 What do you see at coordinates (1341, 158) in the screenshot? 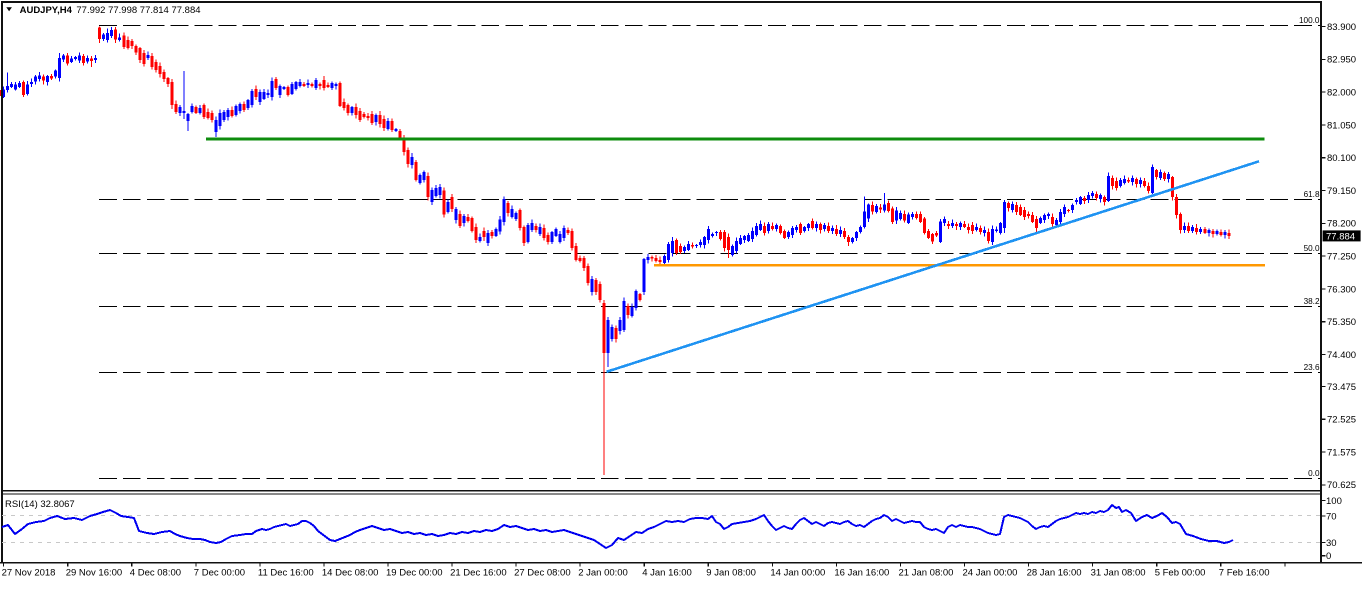
I see `svg-text: 80.100` at bounding box center [1341, 158].